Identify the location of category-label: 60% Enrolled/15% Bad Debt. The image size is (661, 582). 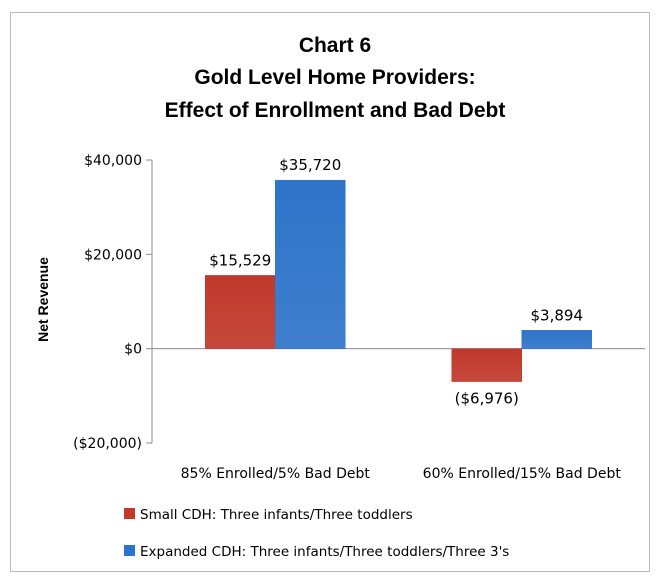
(522, 474).